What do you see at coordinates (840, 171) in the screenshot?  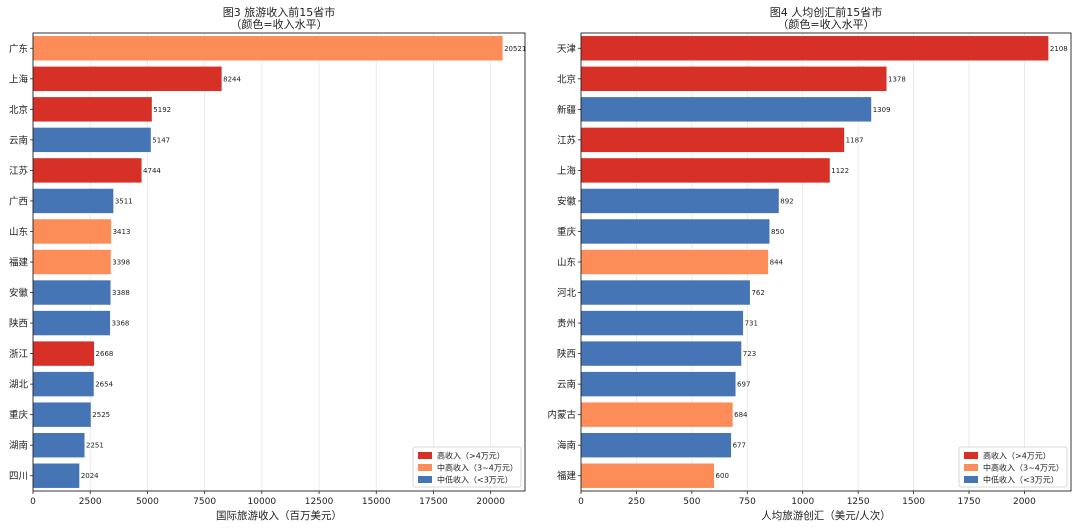 I see `data-label: 1122` at bounding box center [840, 171].